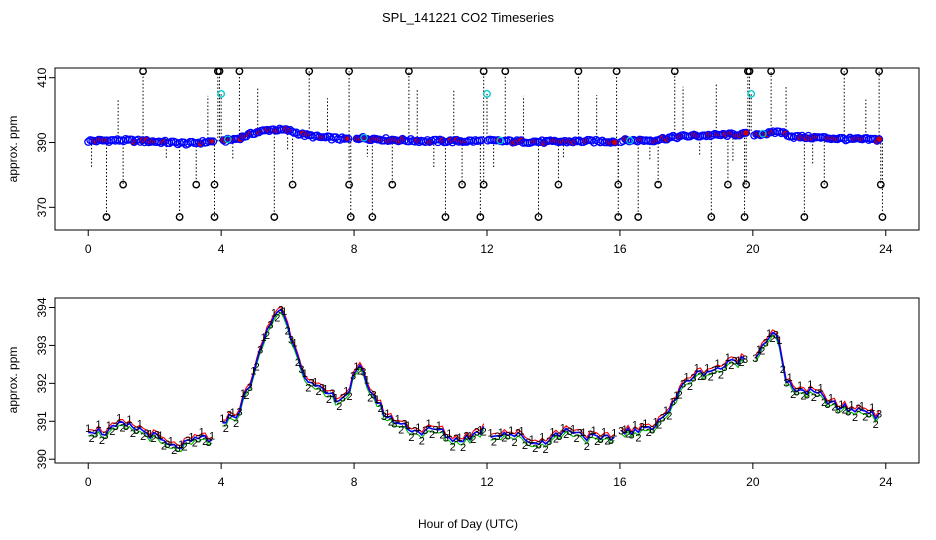  Describe the element at coordinates (42, 459) in the screenshot. I see `bottom-y-tick-label: 390` at that location.